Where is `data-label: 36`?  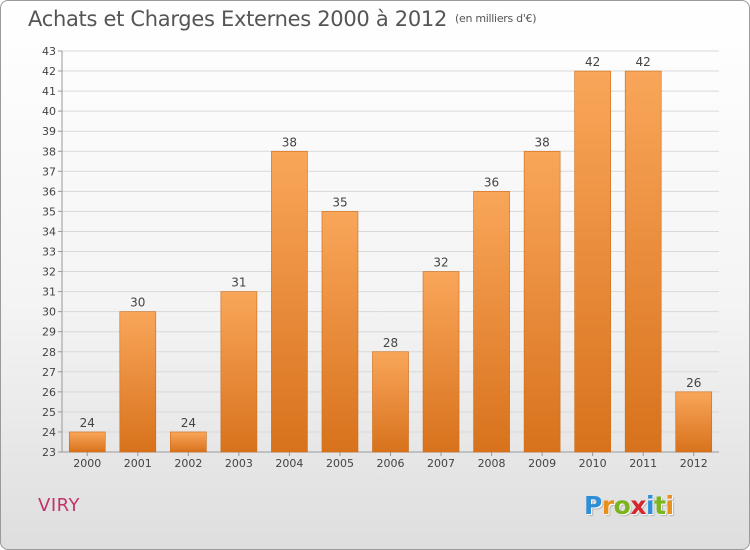 data-label: 36 is located at coordinates (491, 182).